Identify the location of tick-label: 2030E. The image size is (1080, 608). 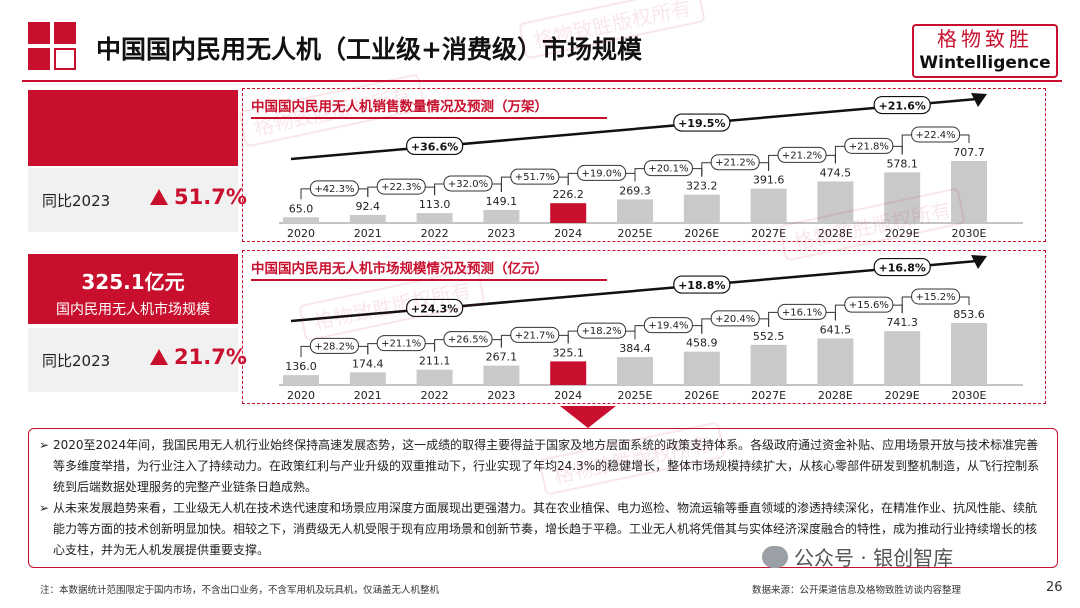
(969, 395).